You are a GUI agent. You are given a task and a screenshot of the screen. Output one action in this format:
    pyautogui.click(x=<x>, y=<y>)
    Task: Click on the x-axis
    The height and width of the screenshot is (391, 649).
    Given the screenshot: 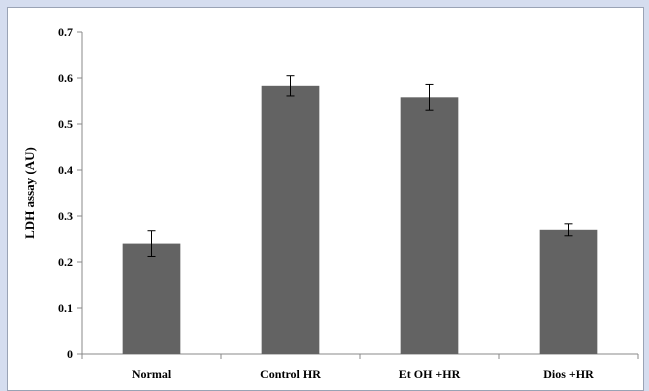 What is the action you would take?
    pyautogui.click(x=360, y=356)
    